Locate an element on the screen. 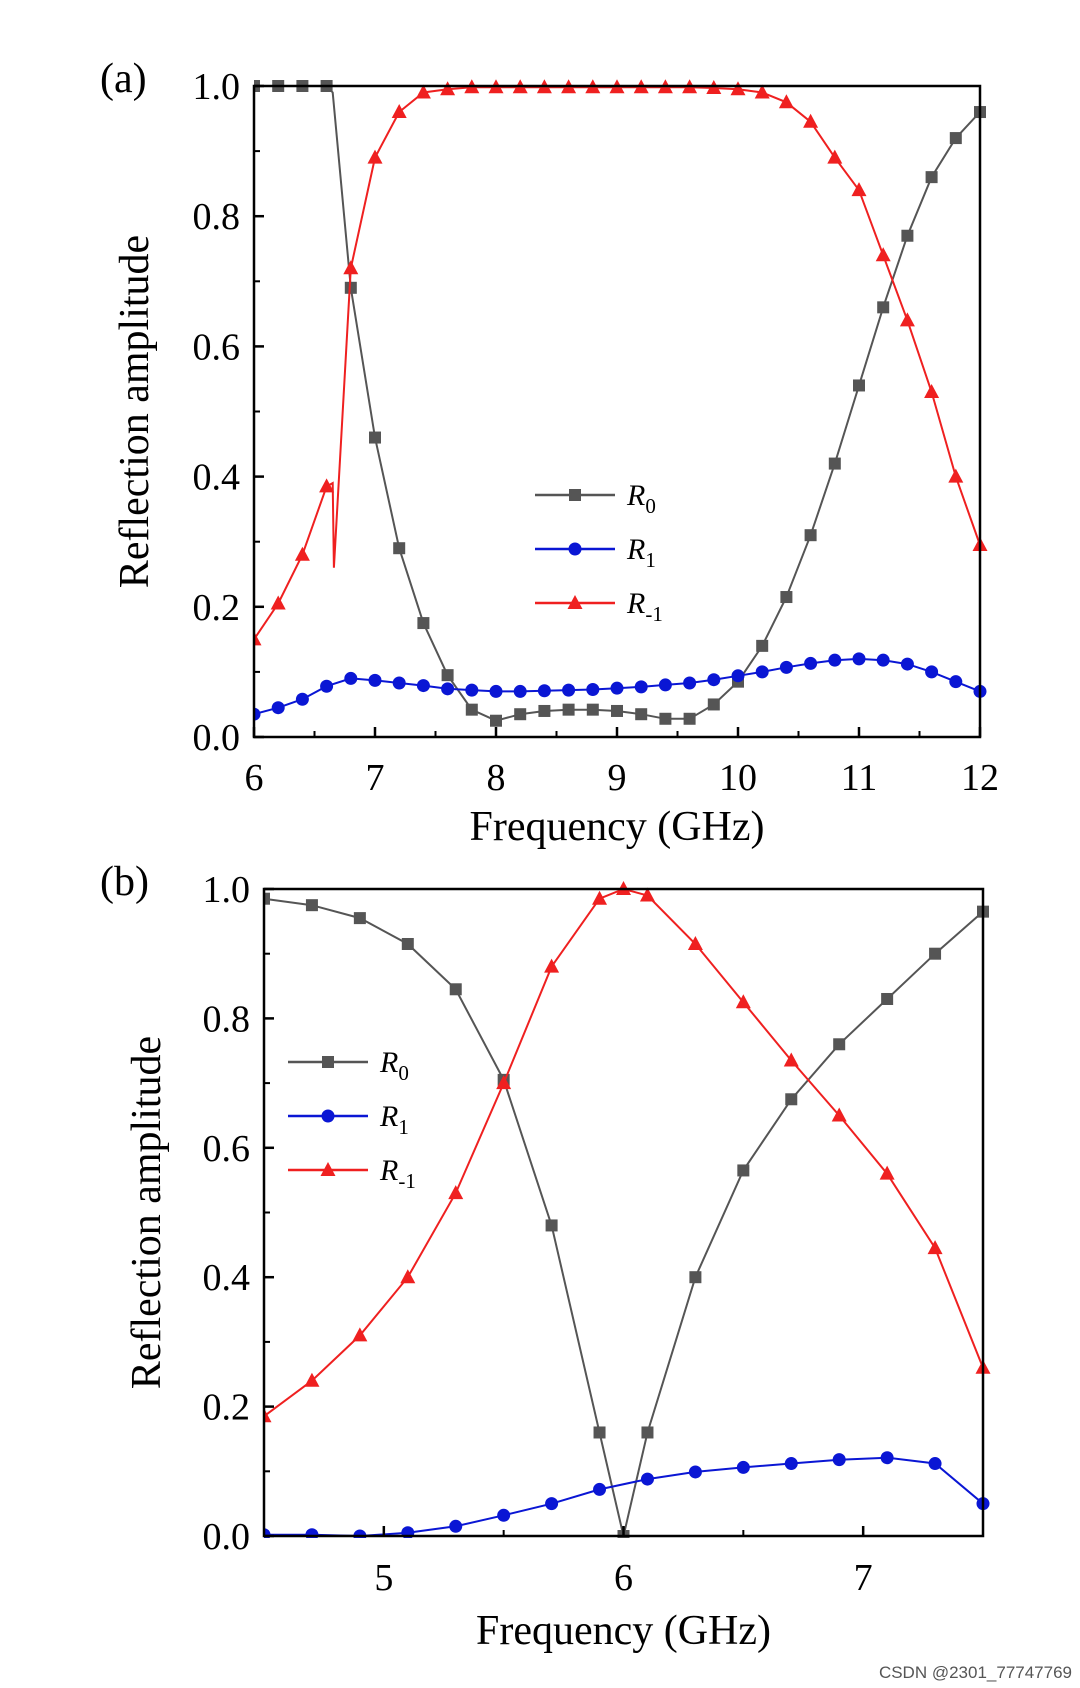 The height and width of the screenshot is (1688, 1080). y-axis-label: Reflection amplitude is located at coordinates (147, 1212).